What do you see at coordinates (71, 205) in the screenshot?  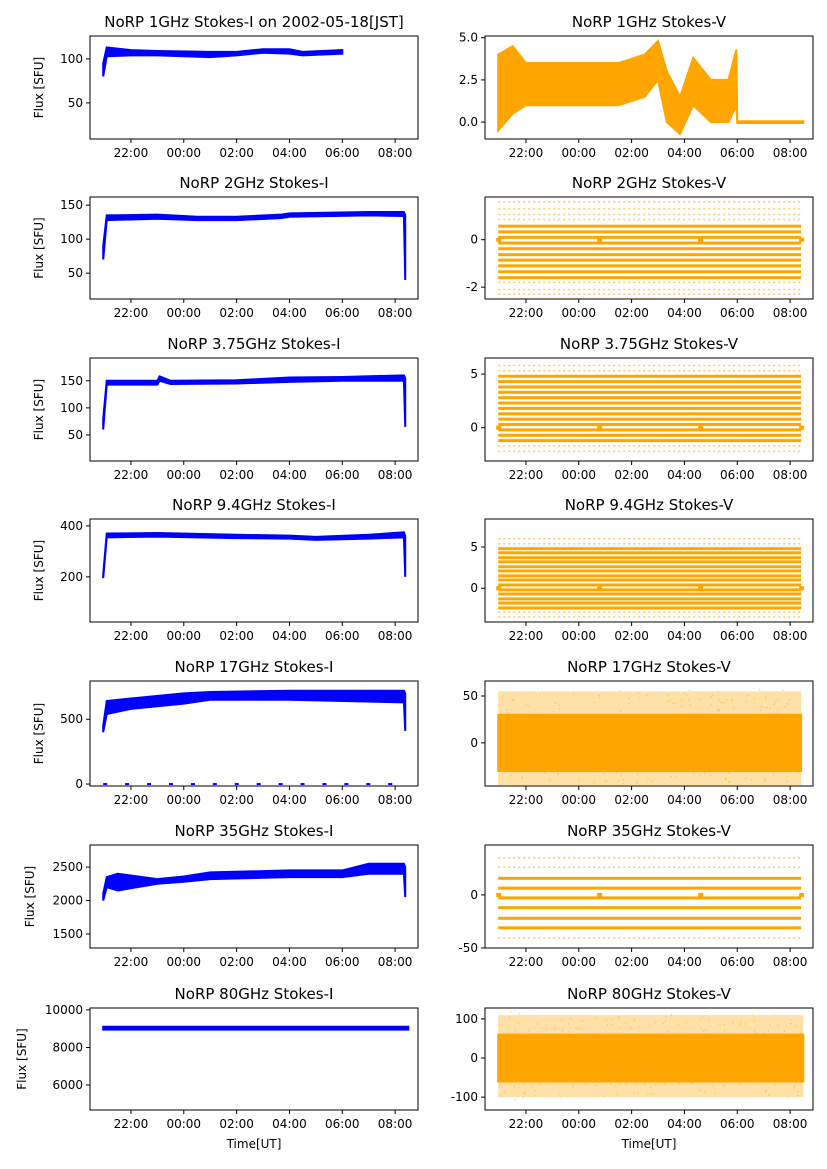 I see `y-tick-label: 150` at bounding box center [71, 205].